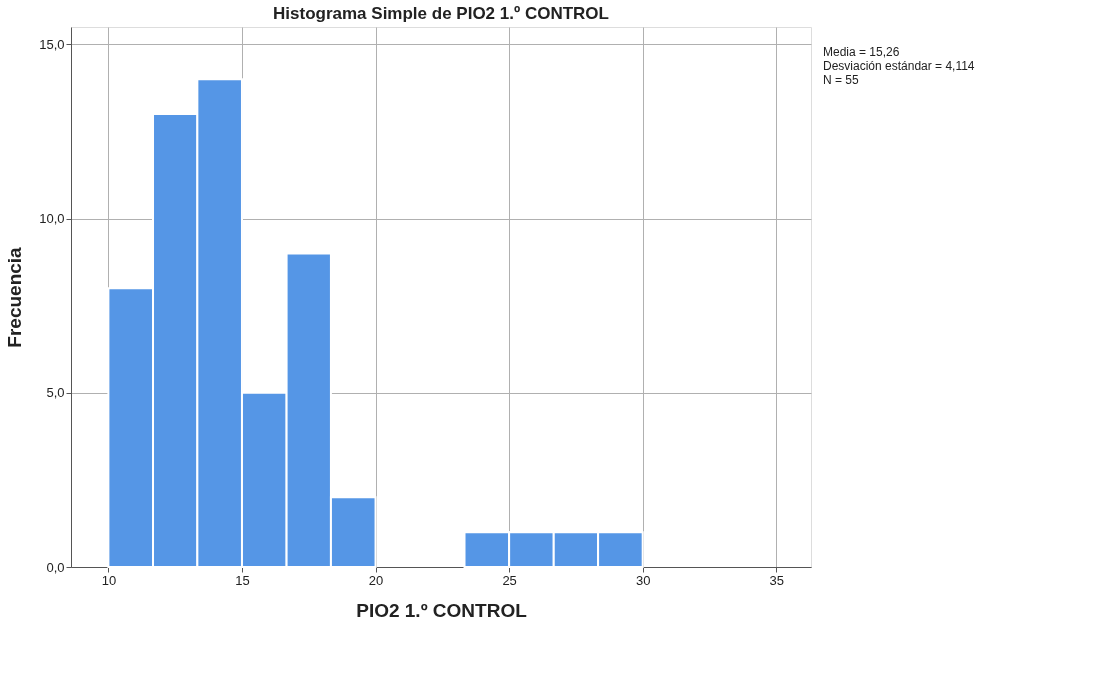 Image resolution: width=1102 pixels, height=685 pixels. What do you see at coordinates (643, 580) in the screenshot?
I see `x-tick-label: 30` at bounding box center [643, 580].